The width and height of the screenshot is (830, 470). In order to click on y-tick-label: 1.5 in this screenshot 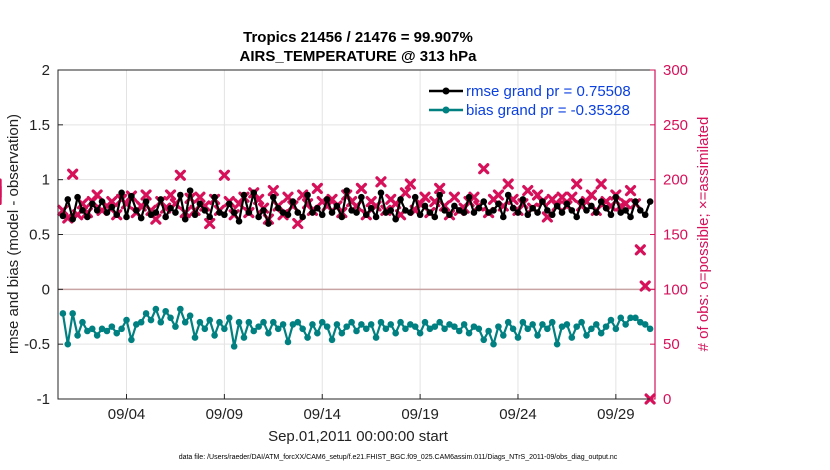, I will do `click(39, 125)`.